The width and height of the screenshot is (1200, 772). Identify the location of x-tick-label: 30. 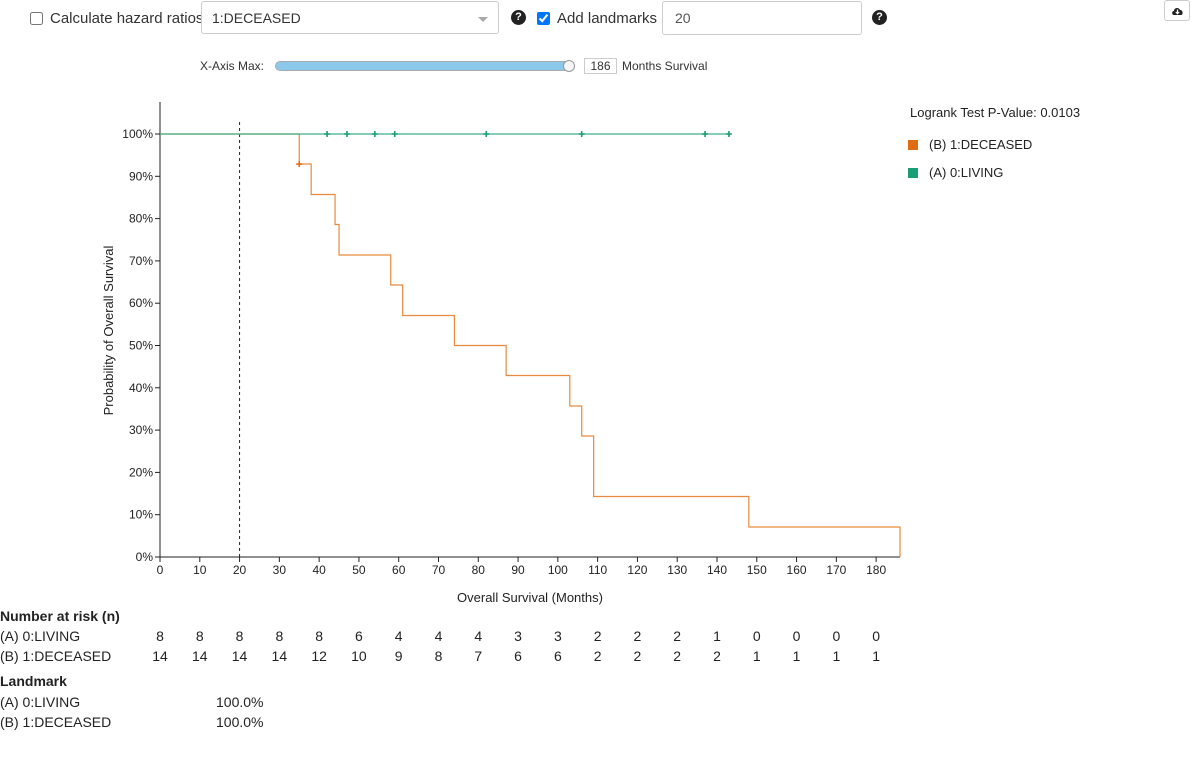
(280, 570).